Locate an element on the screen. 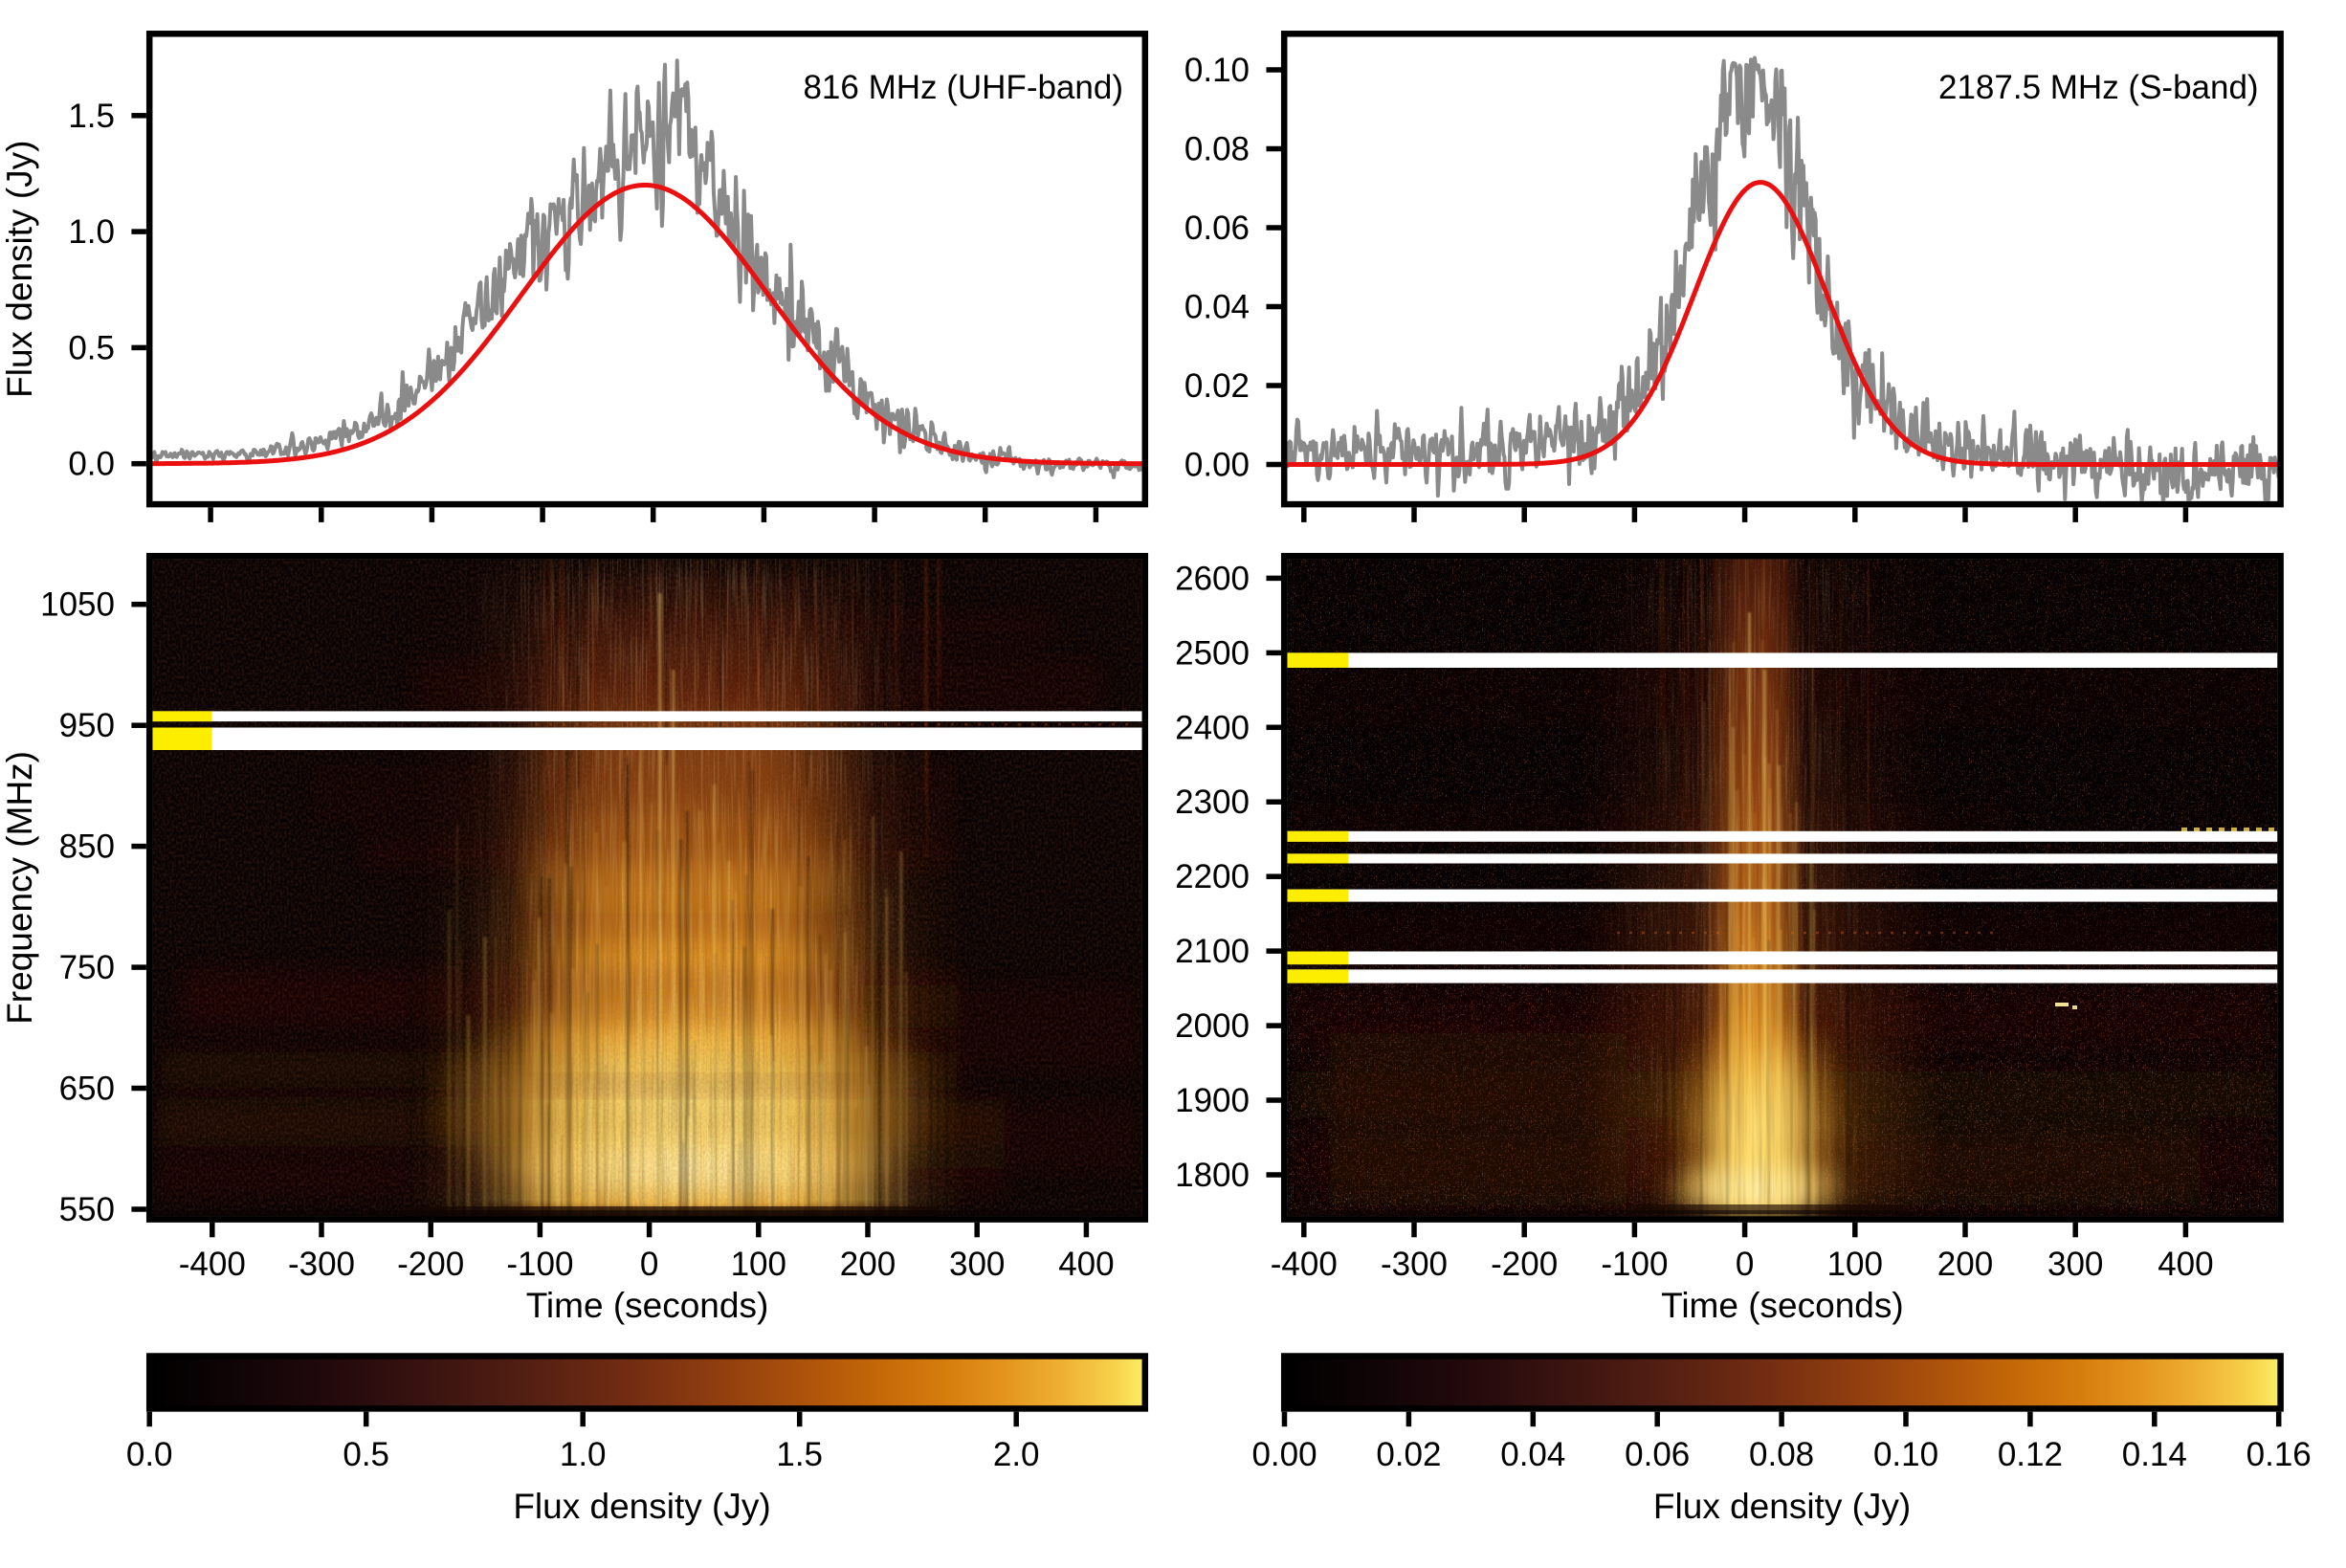 This screenshot has width=2346, height=1568. svg-text: 0.12 is located at coordinates (2030, 1454).